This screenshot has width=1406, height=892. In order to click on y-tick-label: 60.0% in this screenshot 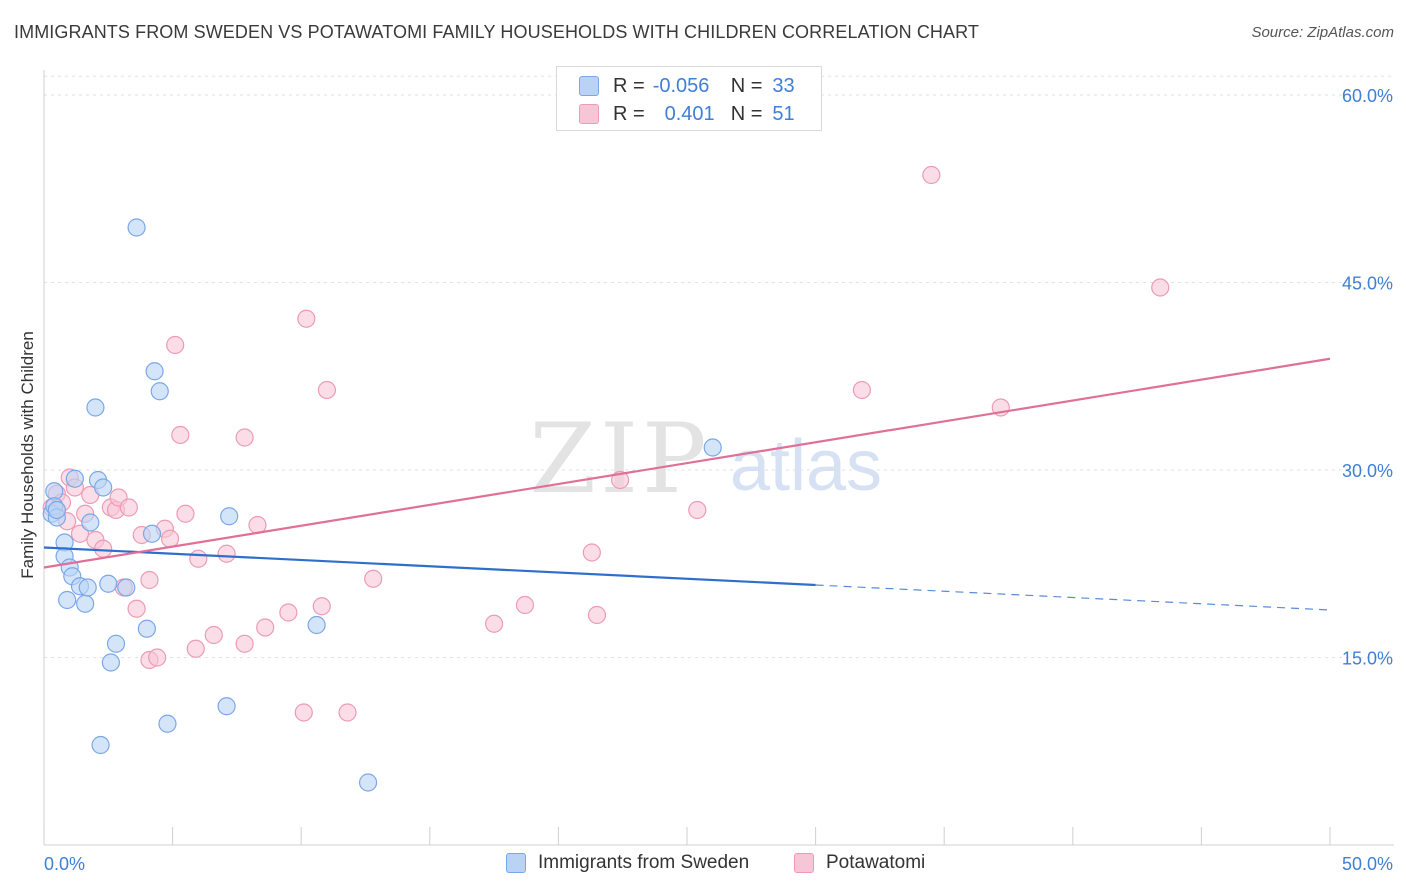, I will do `click(1367, 96)`.